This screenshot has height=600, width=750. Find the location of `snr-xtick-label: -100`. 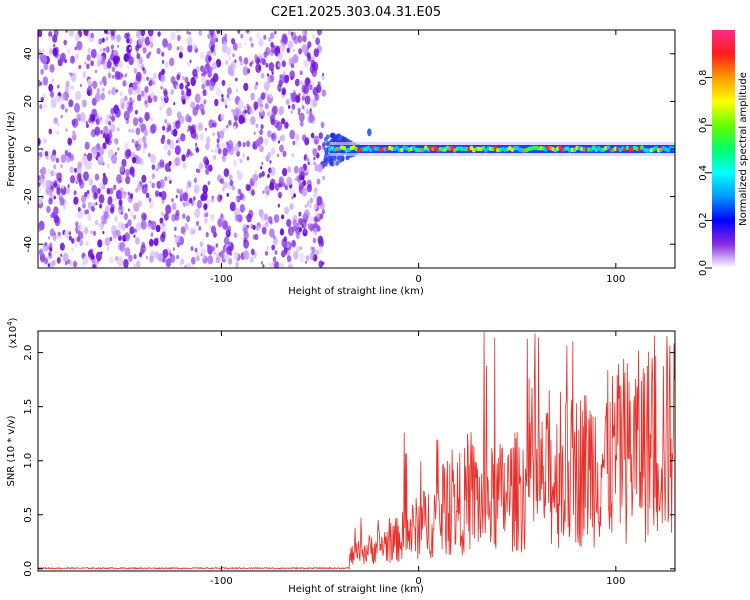

snr-xtick-label: -100 is located at coordinates (221, 581).